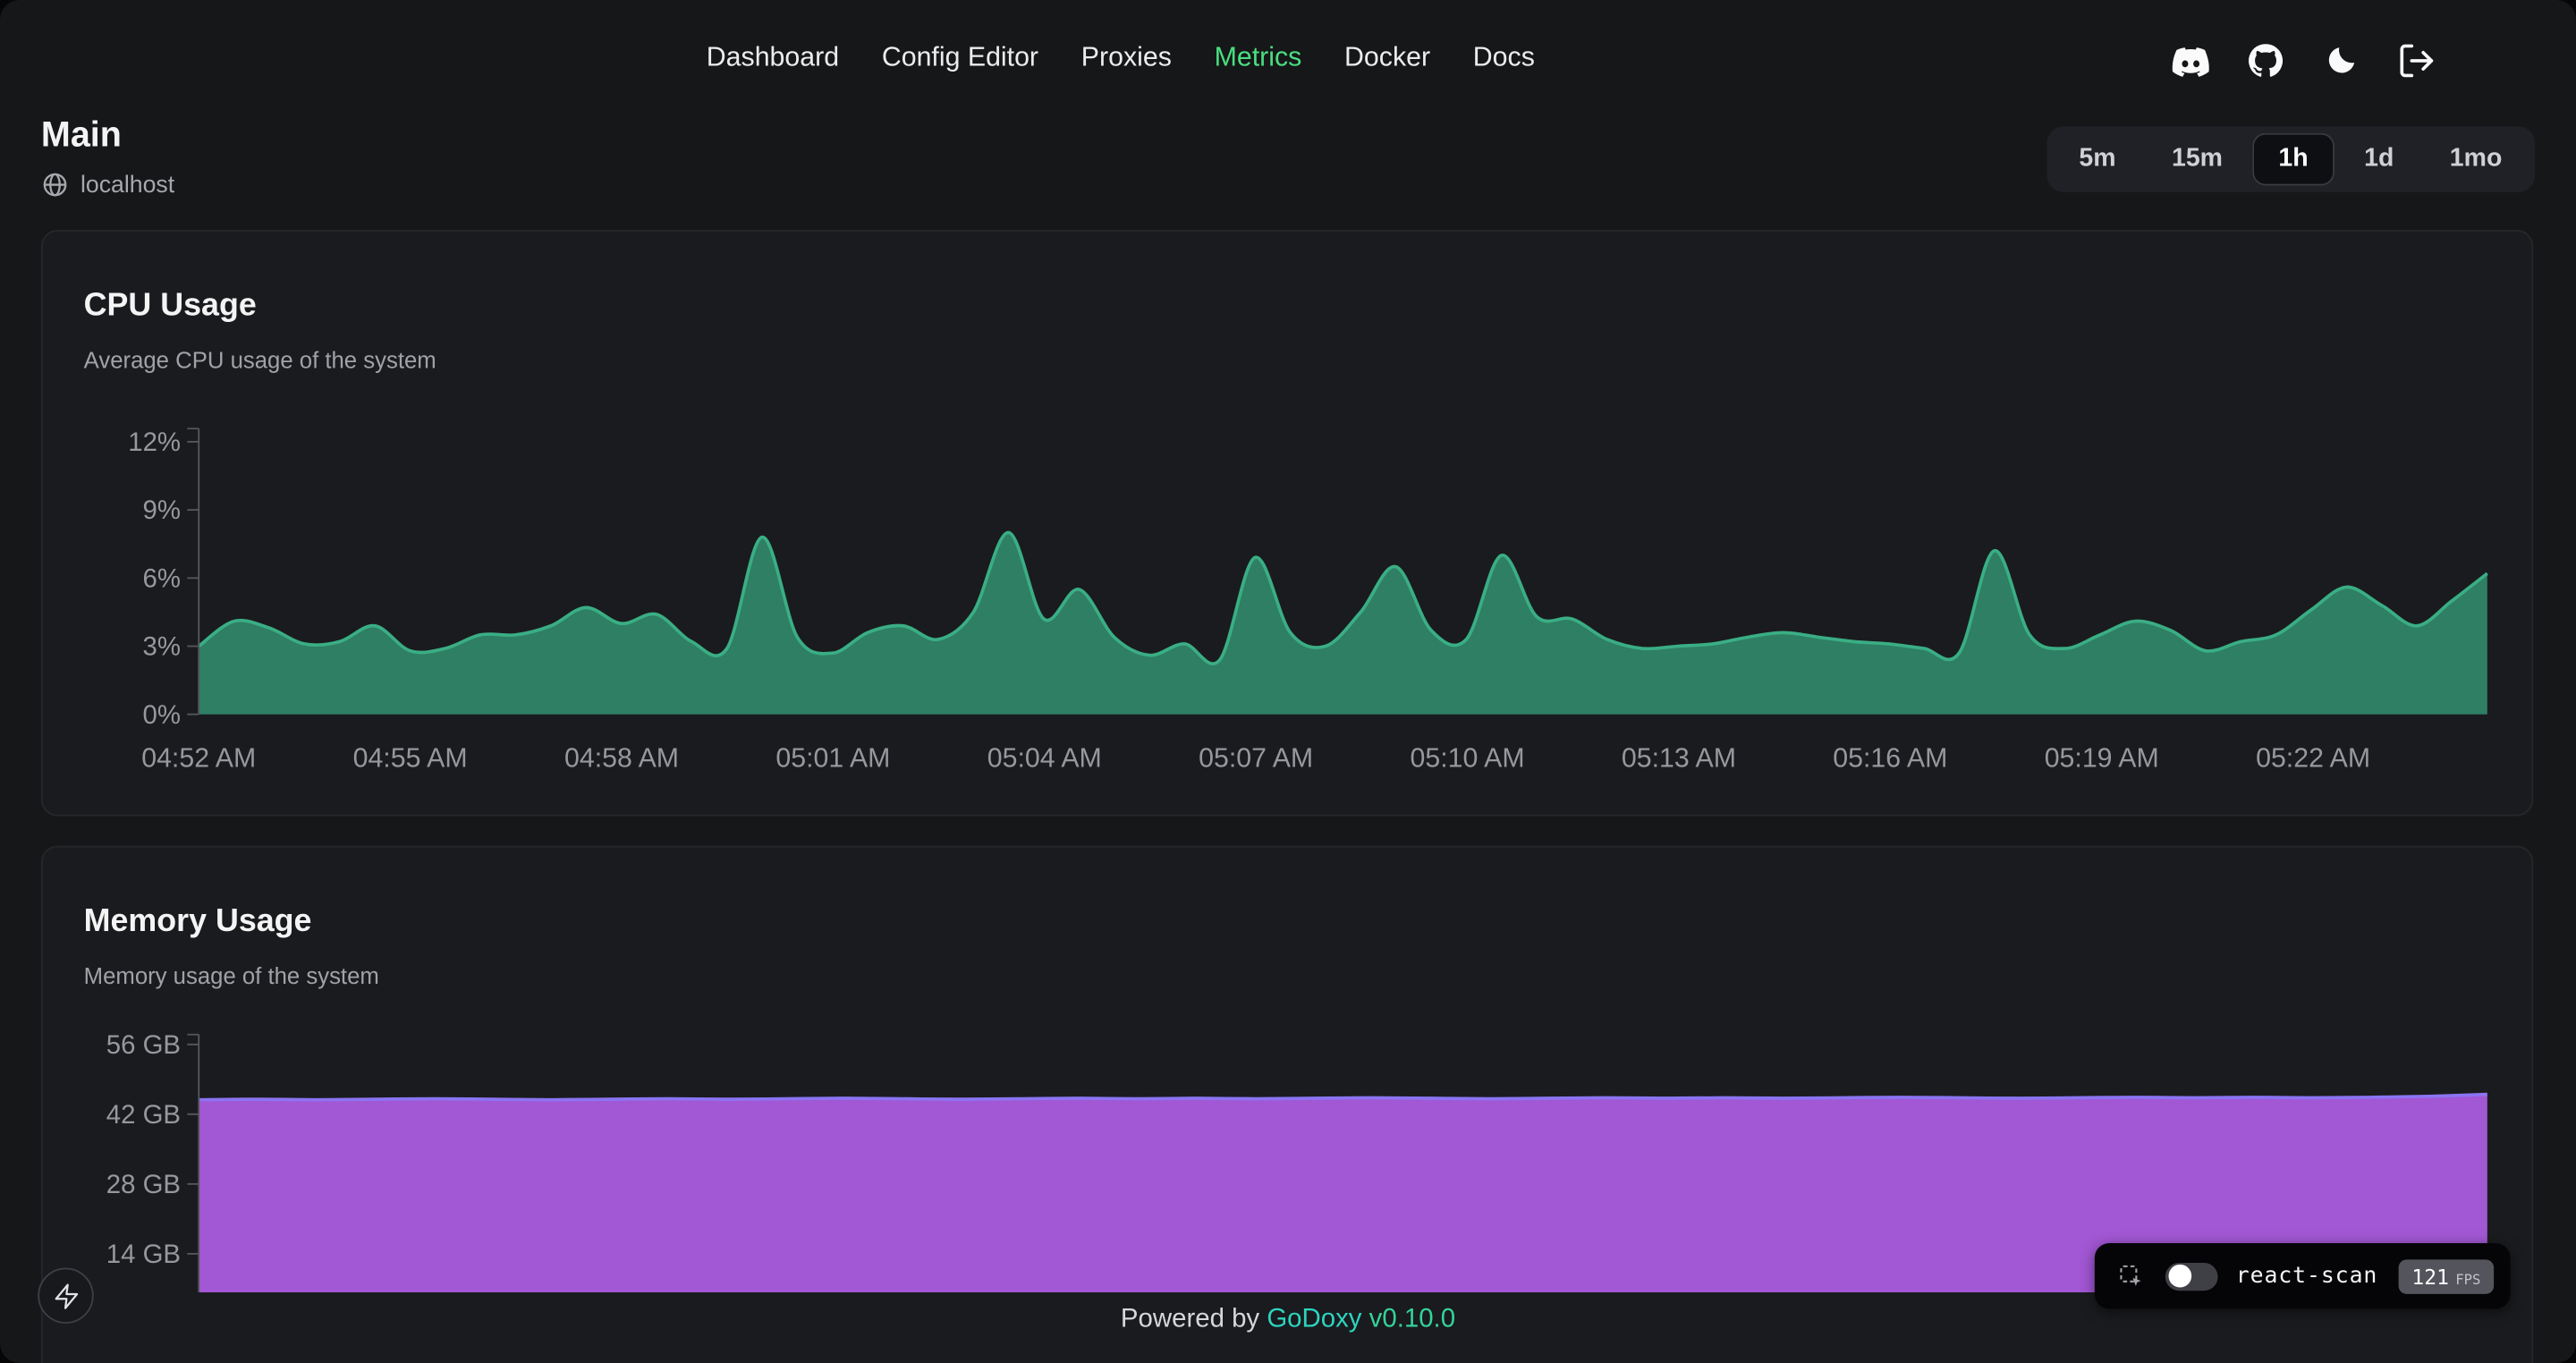  I want to click on svg-text: 05:01 AM, so click(832, 758).